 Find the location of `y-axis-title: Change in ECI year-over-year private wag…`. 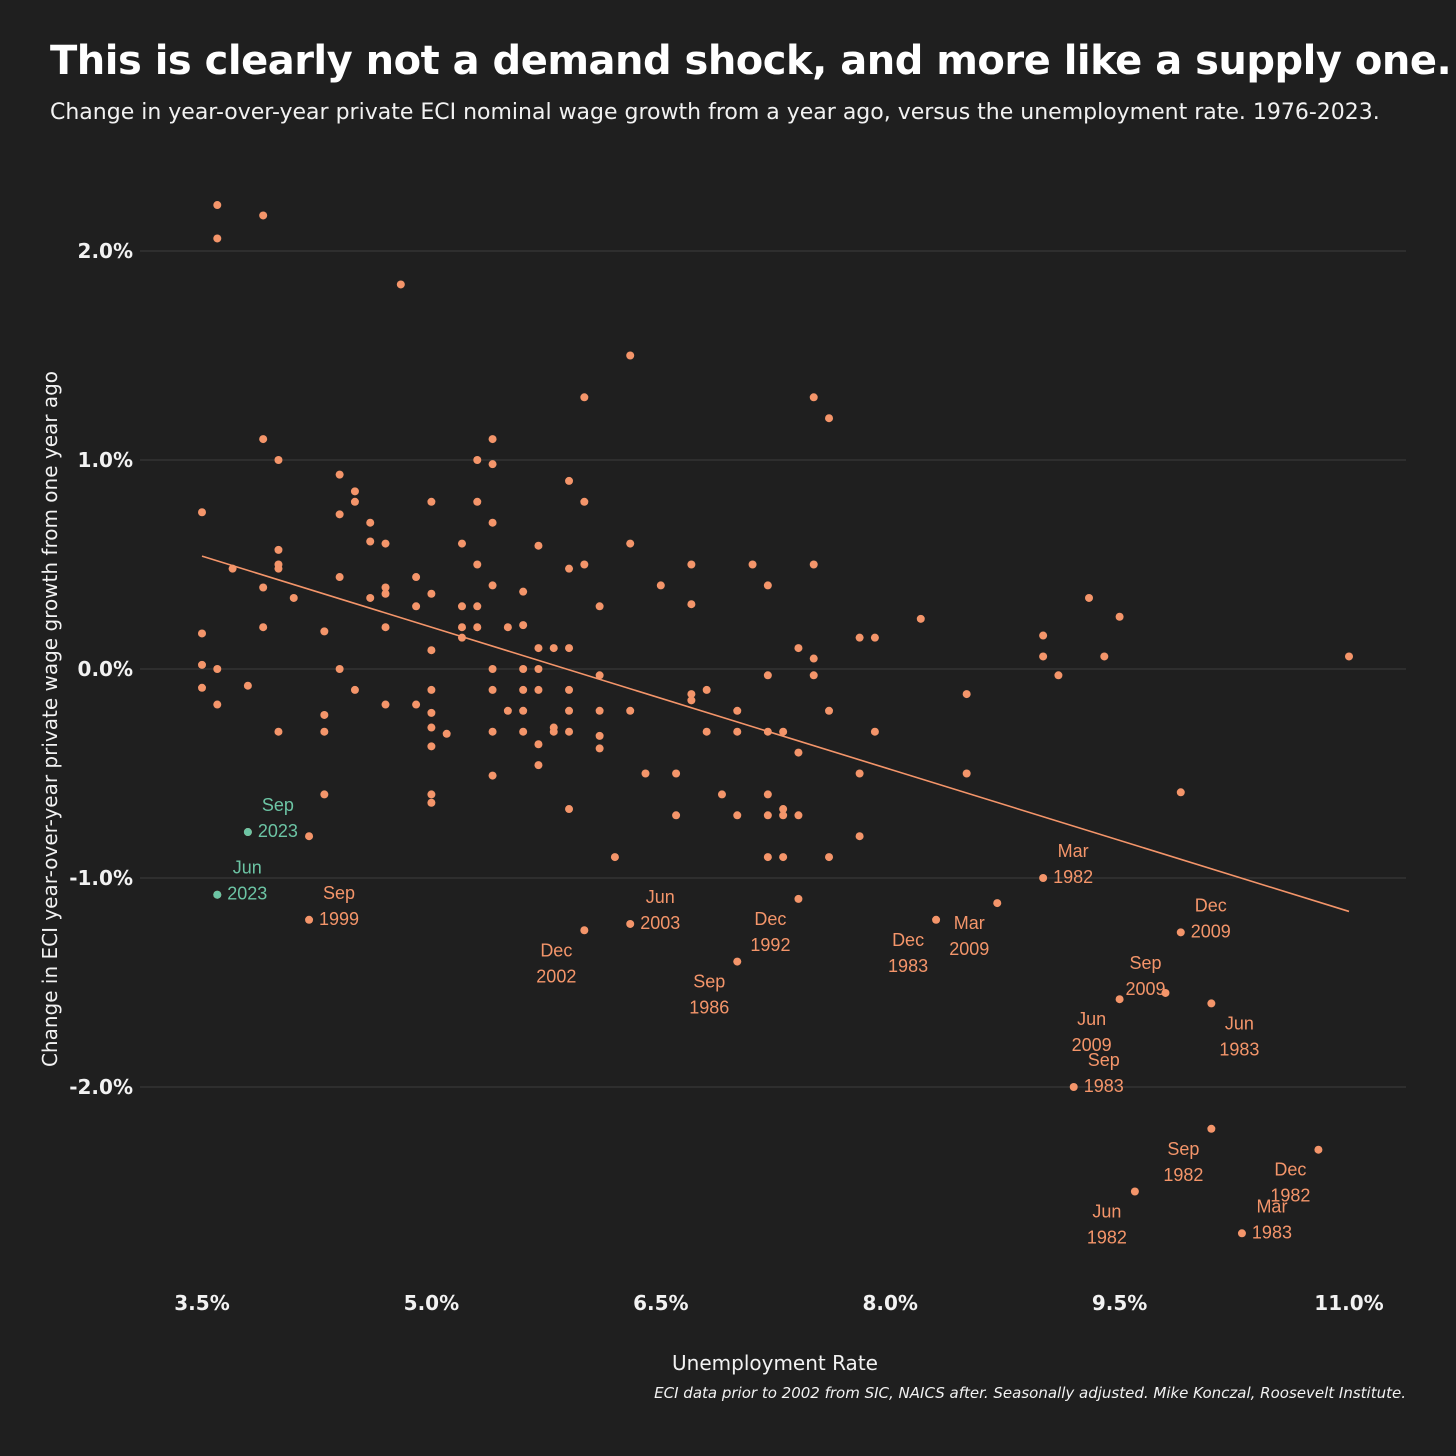

y-axis-title: Change in ECI year-over-year private wag… is located at coordinates (50, 719).